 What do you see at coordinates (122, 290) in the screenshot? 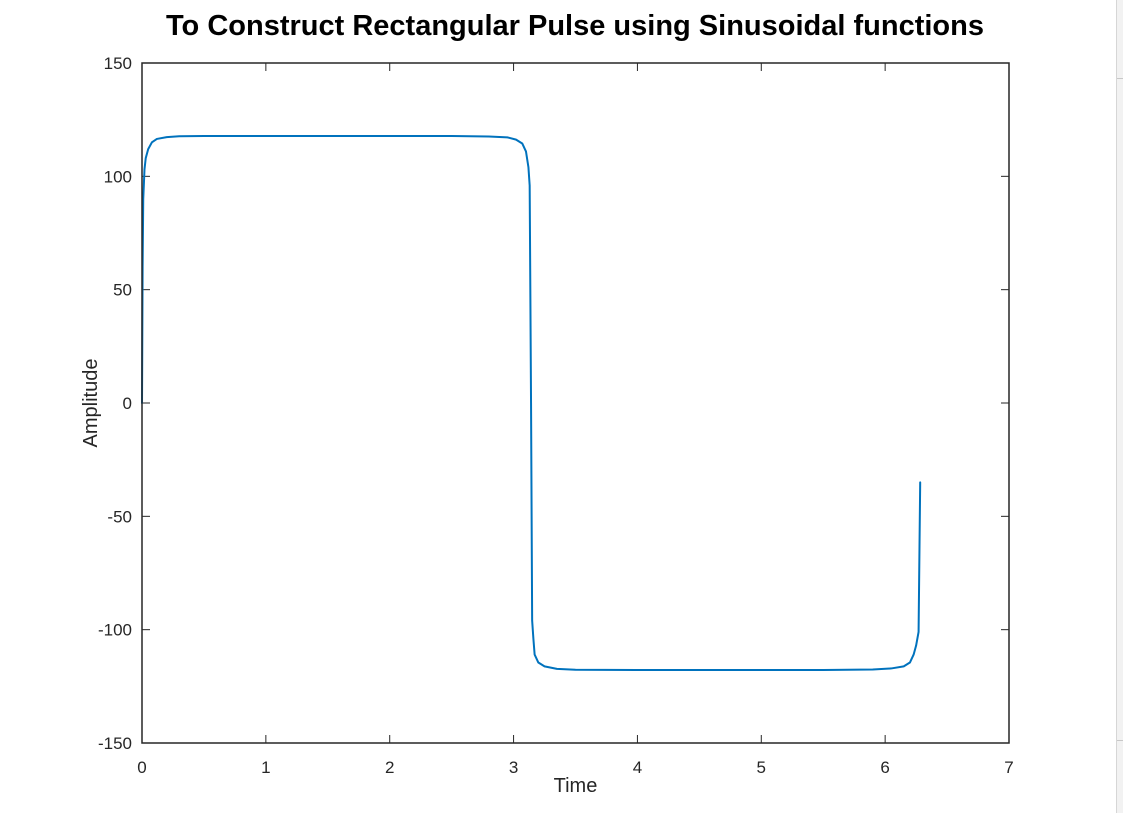
I see `y-tick-label-2: 50` at bounding box center [122, 290].